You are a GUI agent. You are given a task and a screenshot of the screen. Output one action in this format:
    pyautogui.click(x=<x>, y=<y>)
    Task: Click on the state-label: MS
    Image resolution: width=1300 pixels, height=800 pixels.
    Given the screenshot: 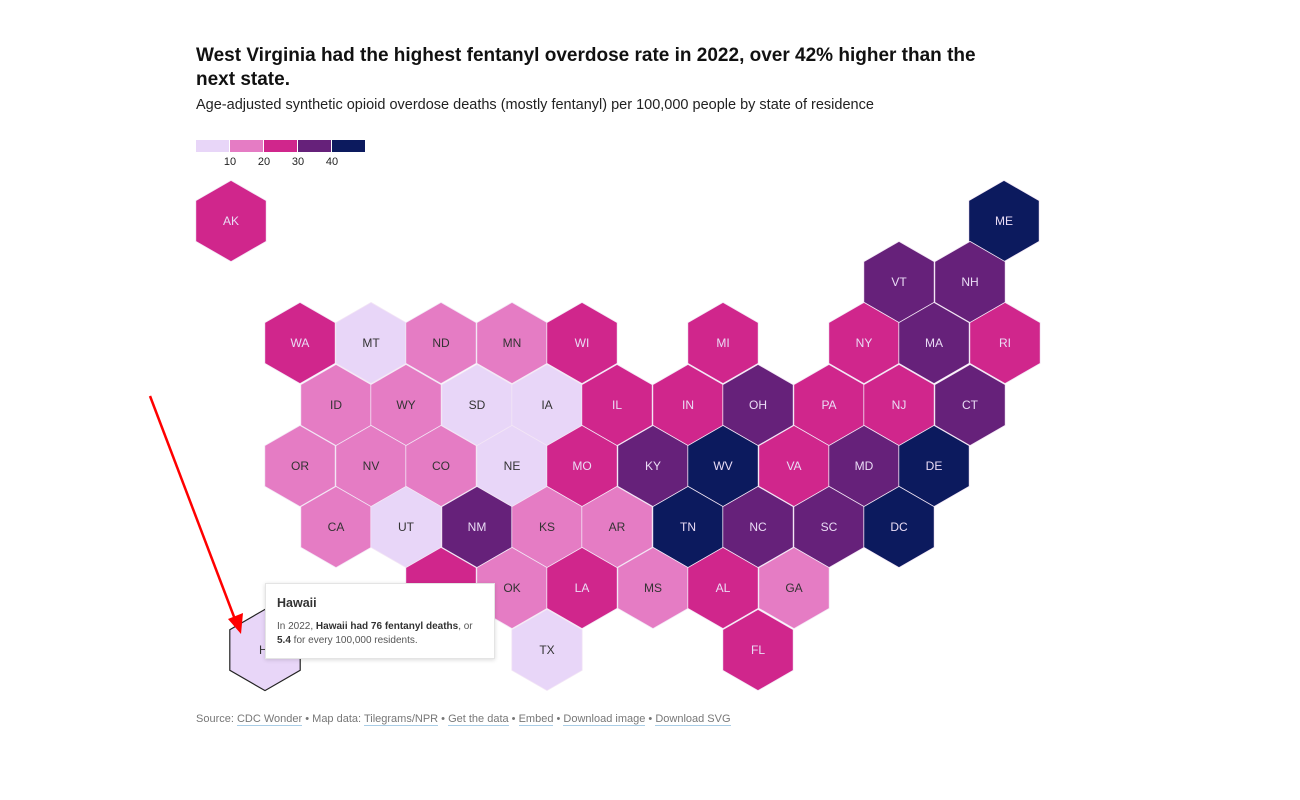 What is the action you would take?
    pyautogui.click(x=653, y=588)
    